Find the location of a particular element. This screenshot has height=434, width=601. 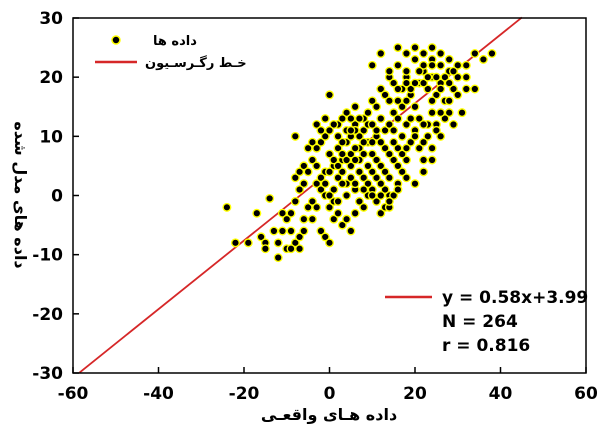

y-axis-title: داده های مدل شده is located at coordinates (20, 194).